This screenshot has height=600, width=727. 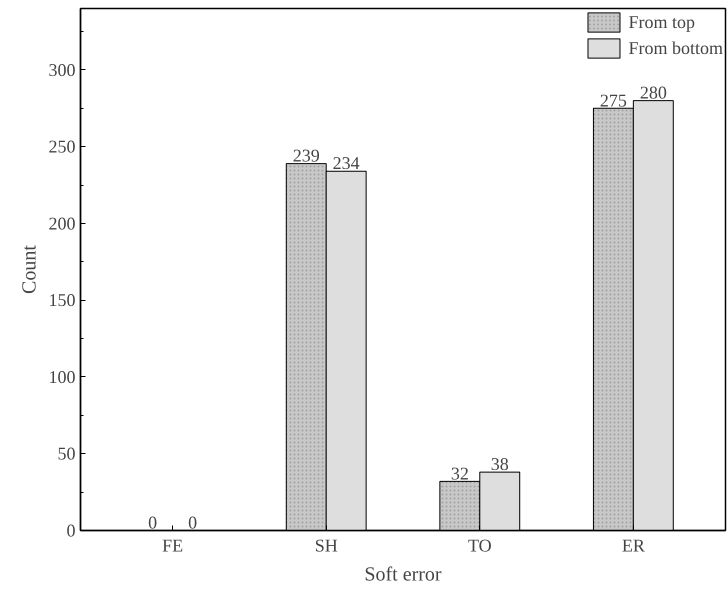 What do you see at coordinates (675, 48) in the screenshot?
I see `legend-label: From bottom` at bounding box center [675, 48].